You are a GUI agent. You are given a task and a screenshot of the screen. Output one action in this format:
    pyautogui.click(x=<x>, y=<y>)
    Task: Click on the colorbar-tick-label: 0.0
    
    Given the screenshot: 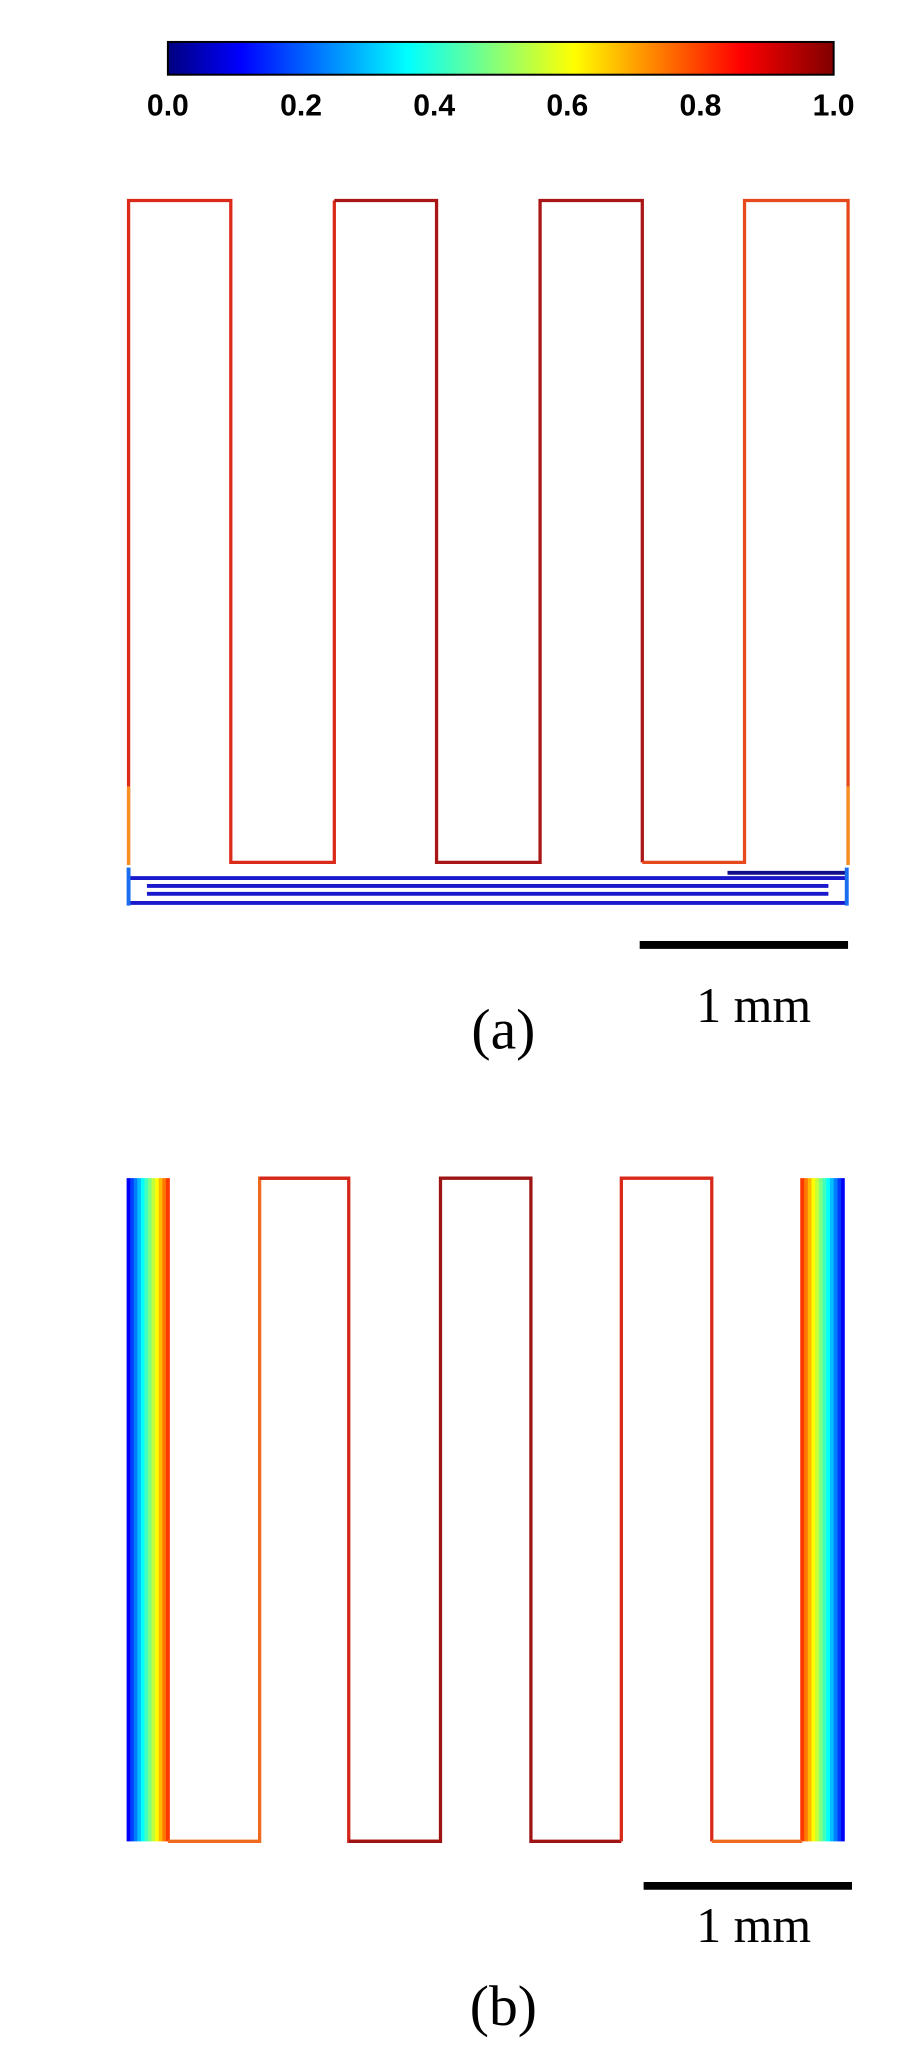 What is the action you would take?
    pyautogui.click(x=168, y=105)
    